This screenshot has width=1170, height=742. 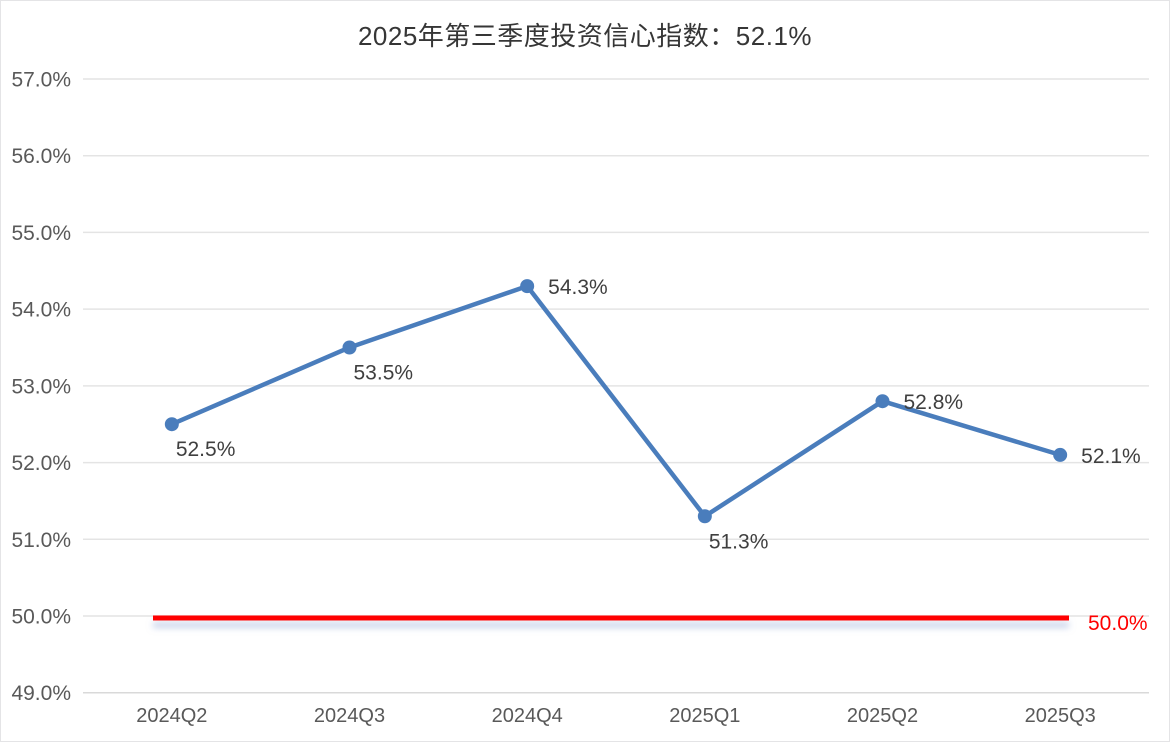 What do you see at coordinates (527, 716) in the screenshot?
I see `x-tick-label: 2024Q4` at bounding box center [527, 716].